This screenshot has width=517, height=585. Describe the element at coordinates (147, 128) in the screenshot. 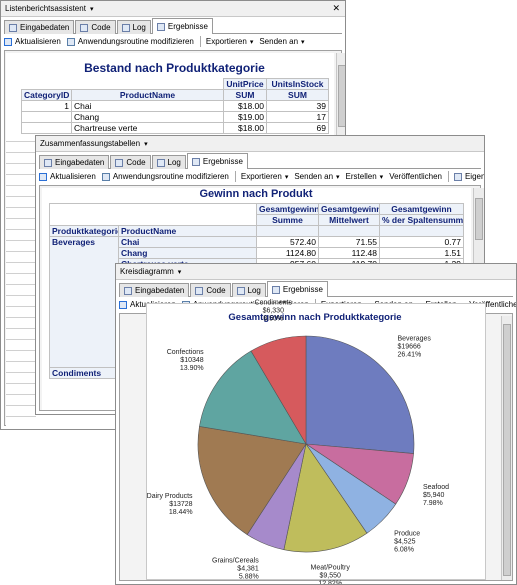

I see `data-cell: Chartreuse verte` at that location.